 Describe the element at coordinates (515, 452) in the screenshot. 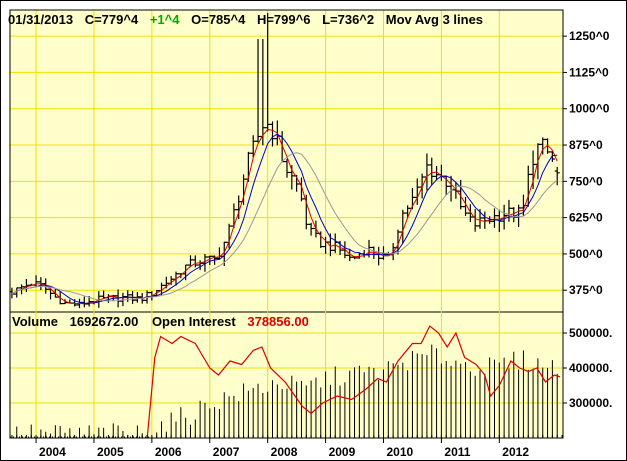

I see `time-tick-label-8: 2012` at that location.